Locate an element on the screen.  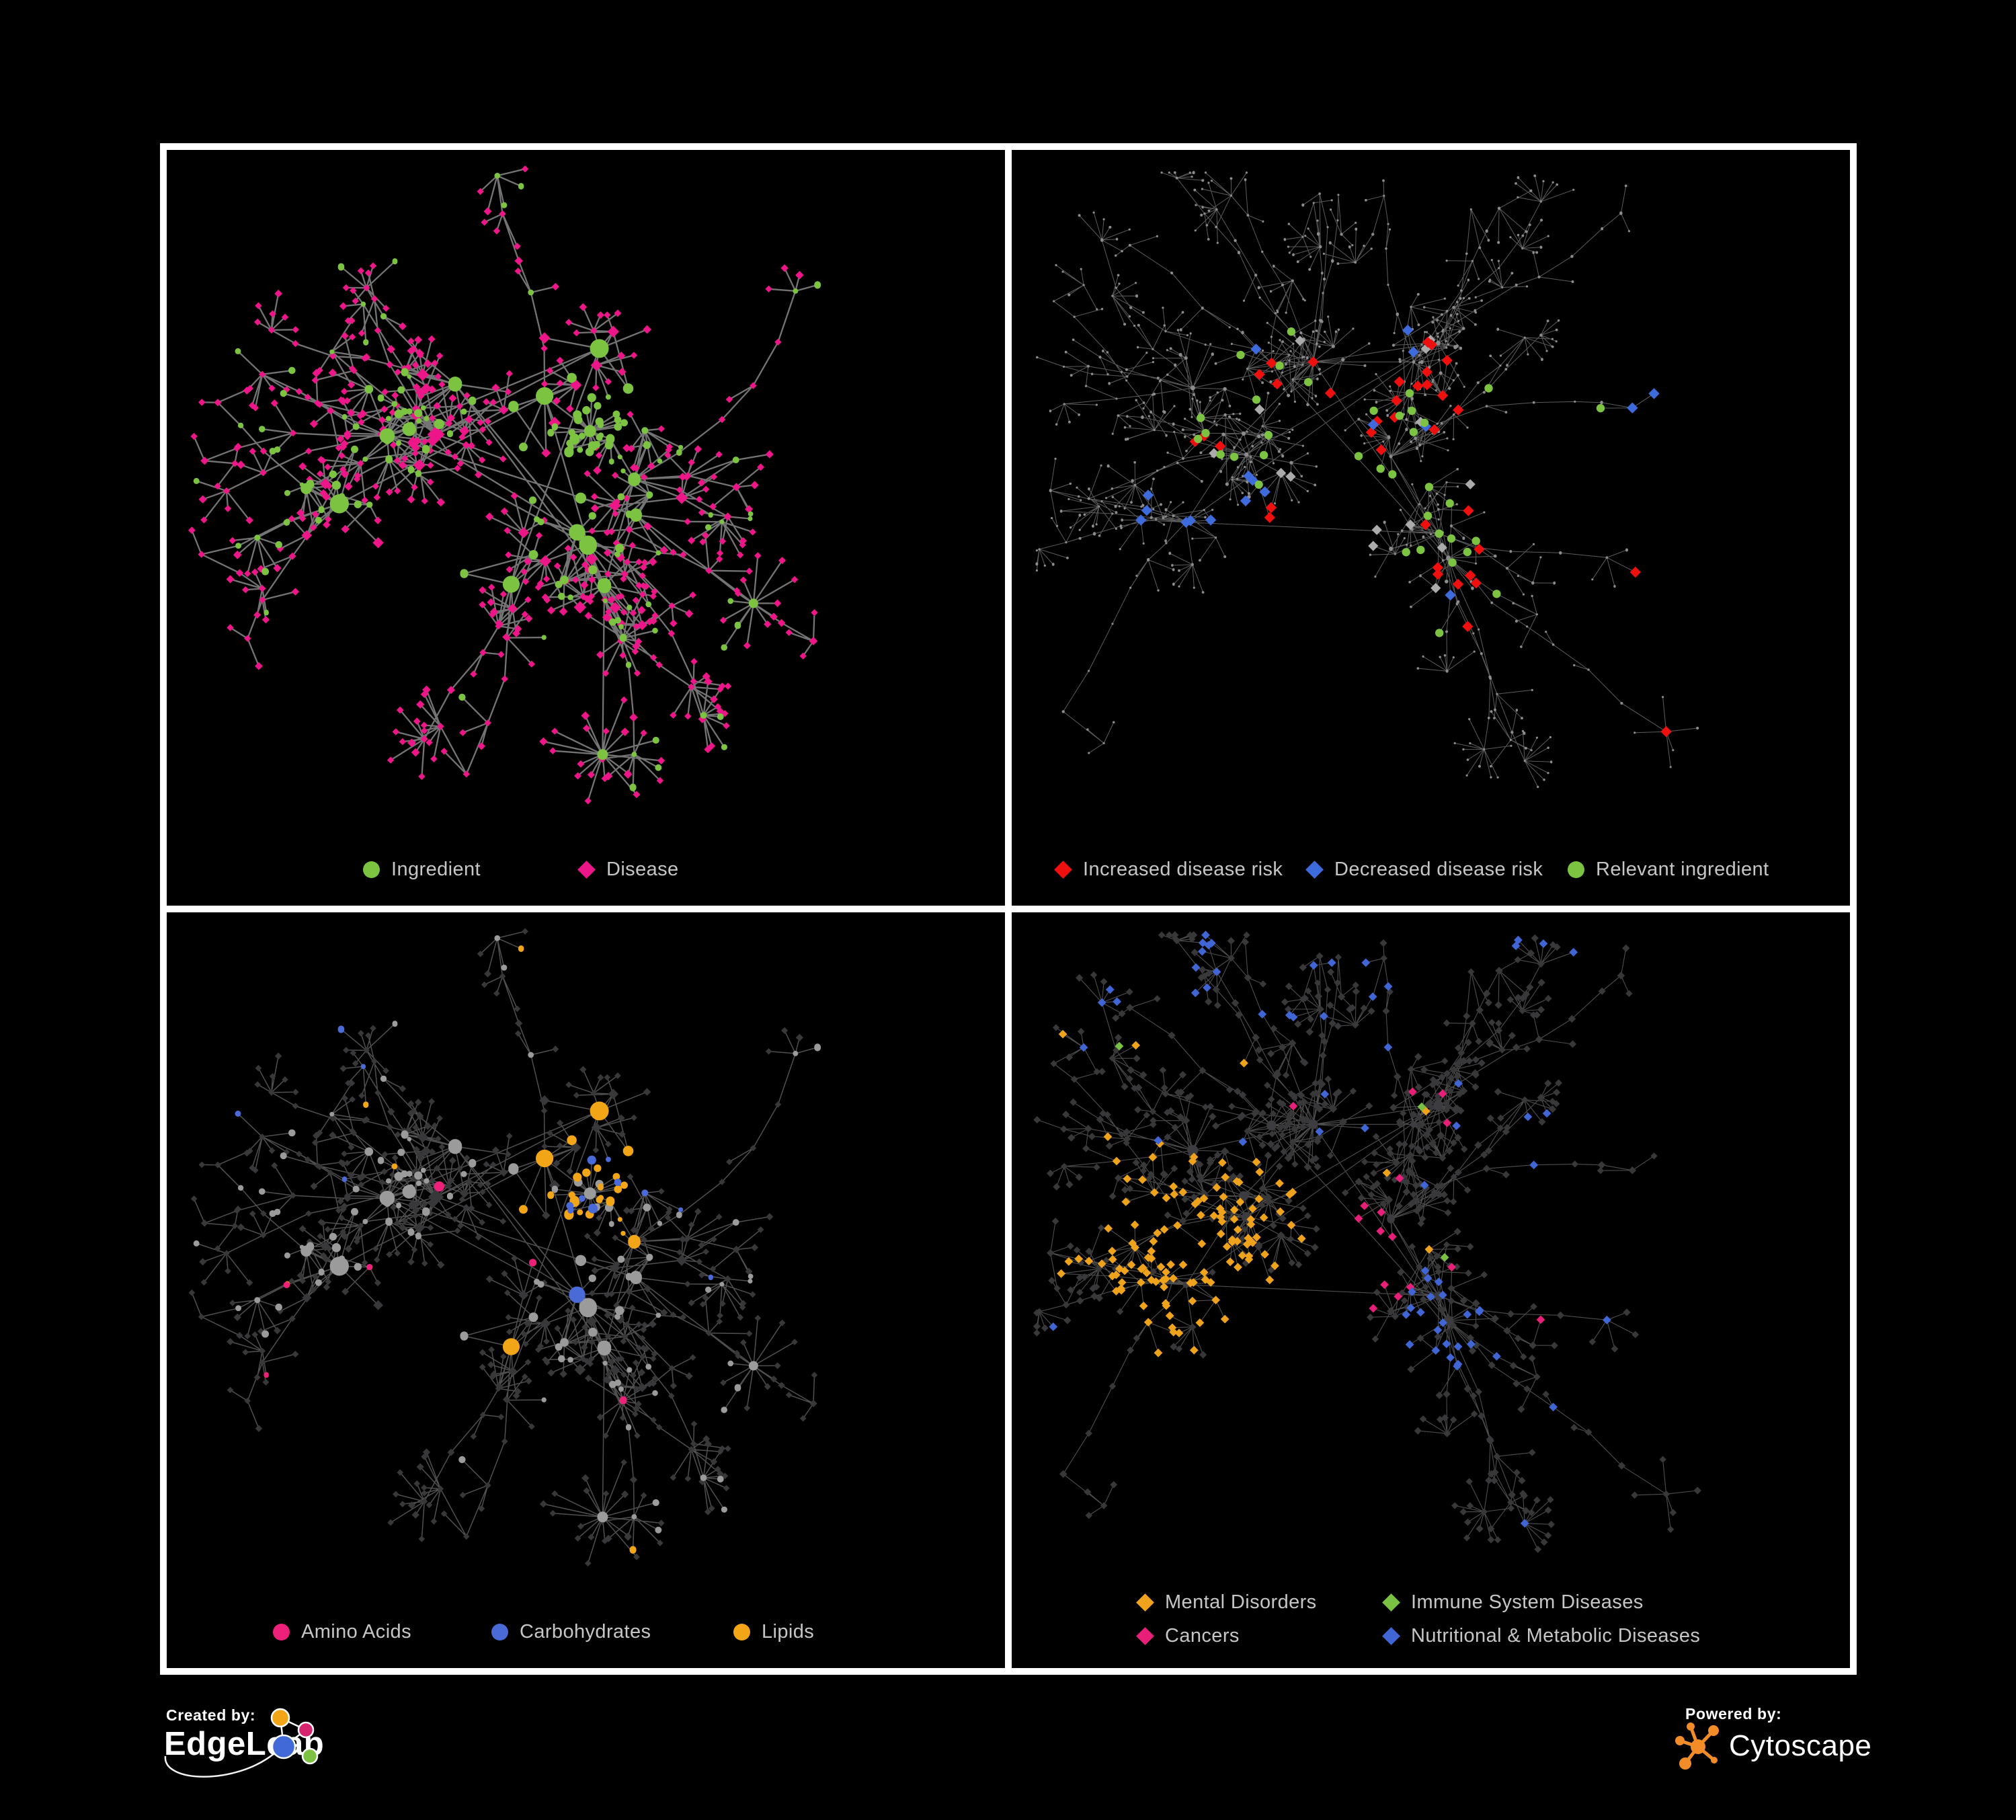
legend-item: Immune System Diseases is located at coordinates (1513, 1602).